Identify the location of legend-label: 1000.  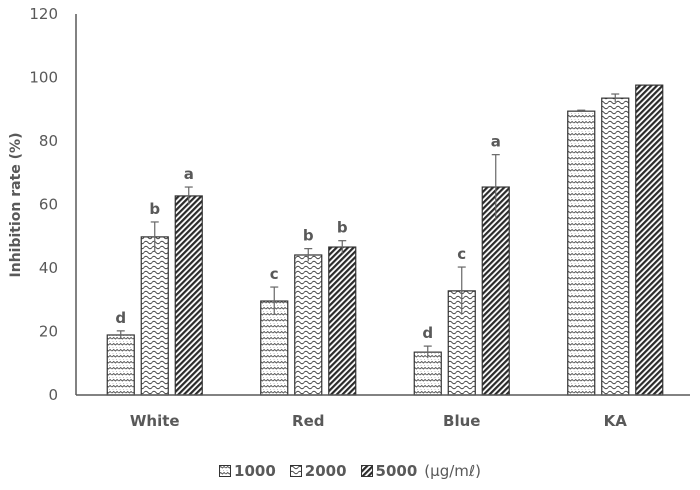
(255, 471).